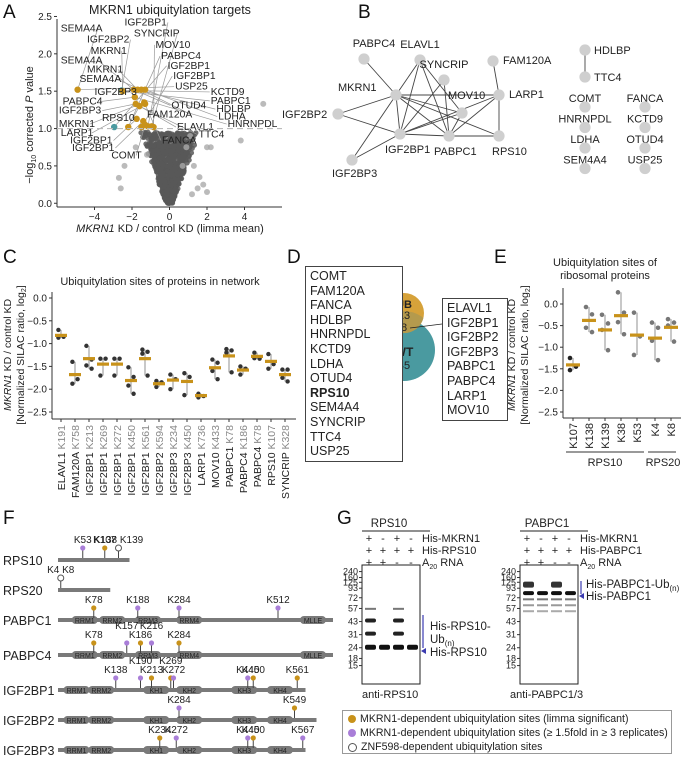  Describe the element at coordinates (77, 133) in the screenshot. I see `point-label: LARP1` at that location.